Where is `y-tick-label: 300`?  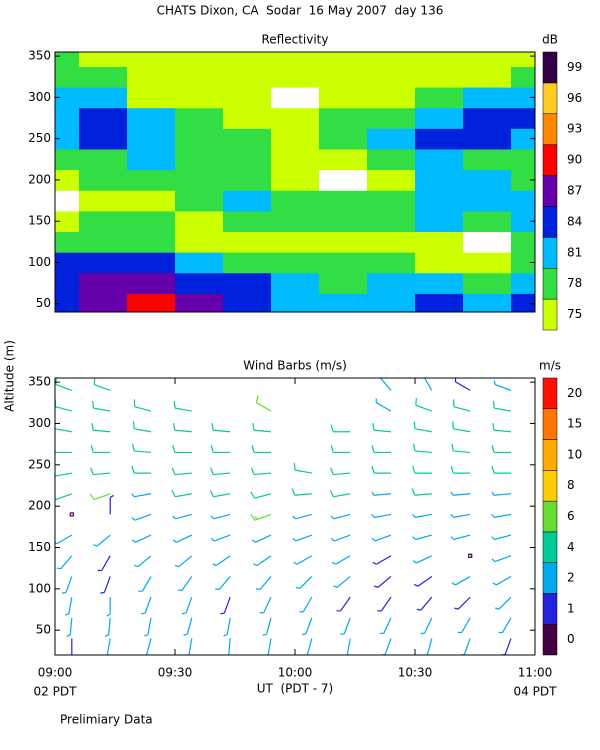
y-tick-label: 300 is located at coordinates (39, 423).